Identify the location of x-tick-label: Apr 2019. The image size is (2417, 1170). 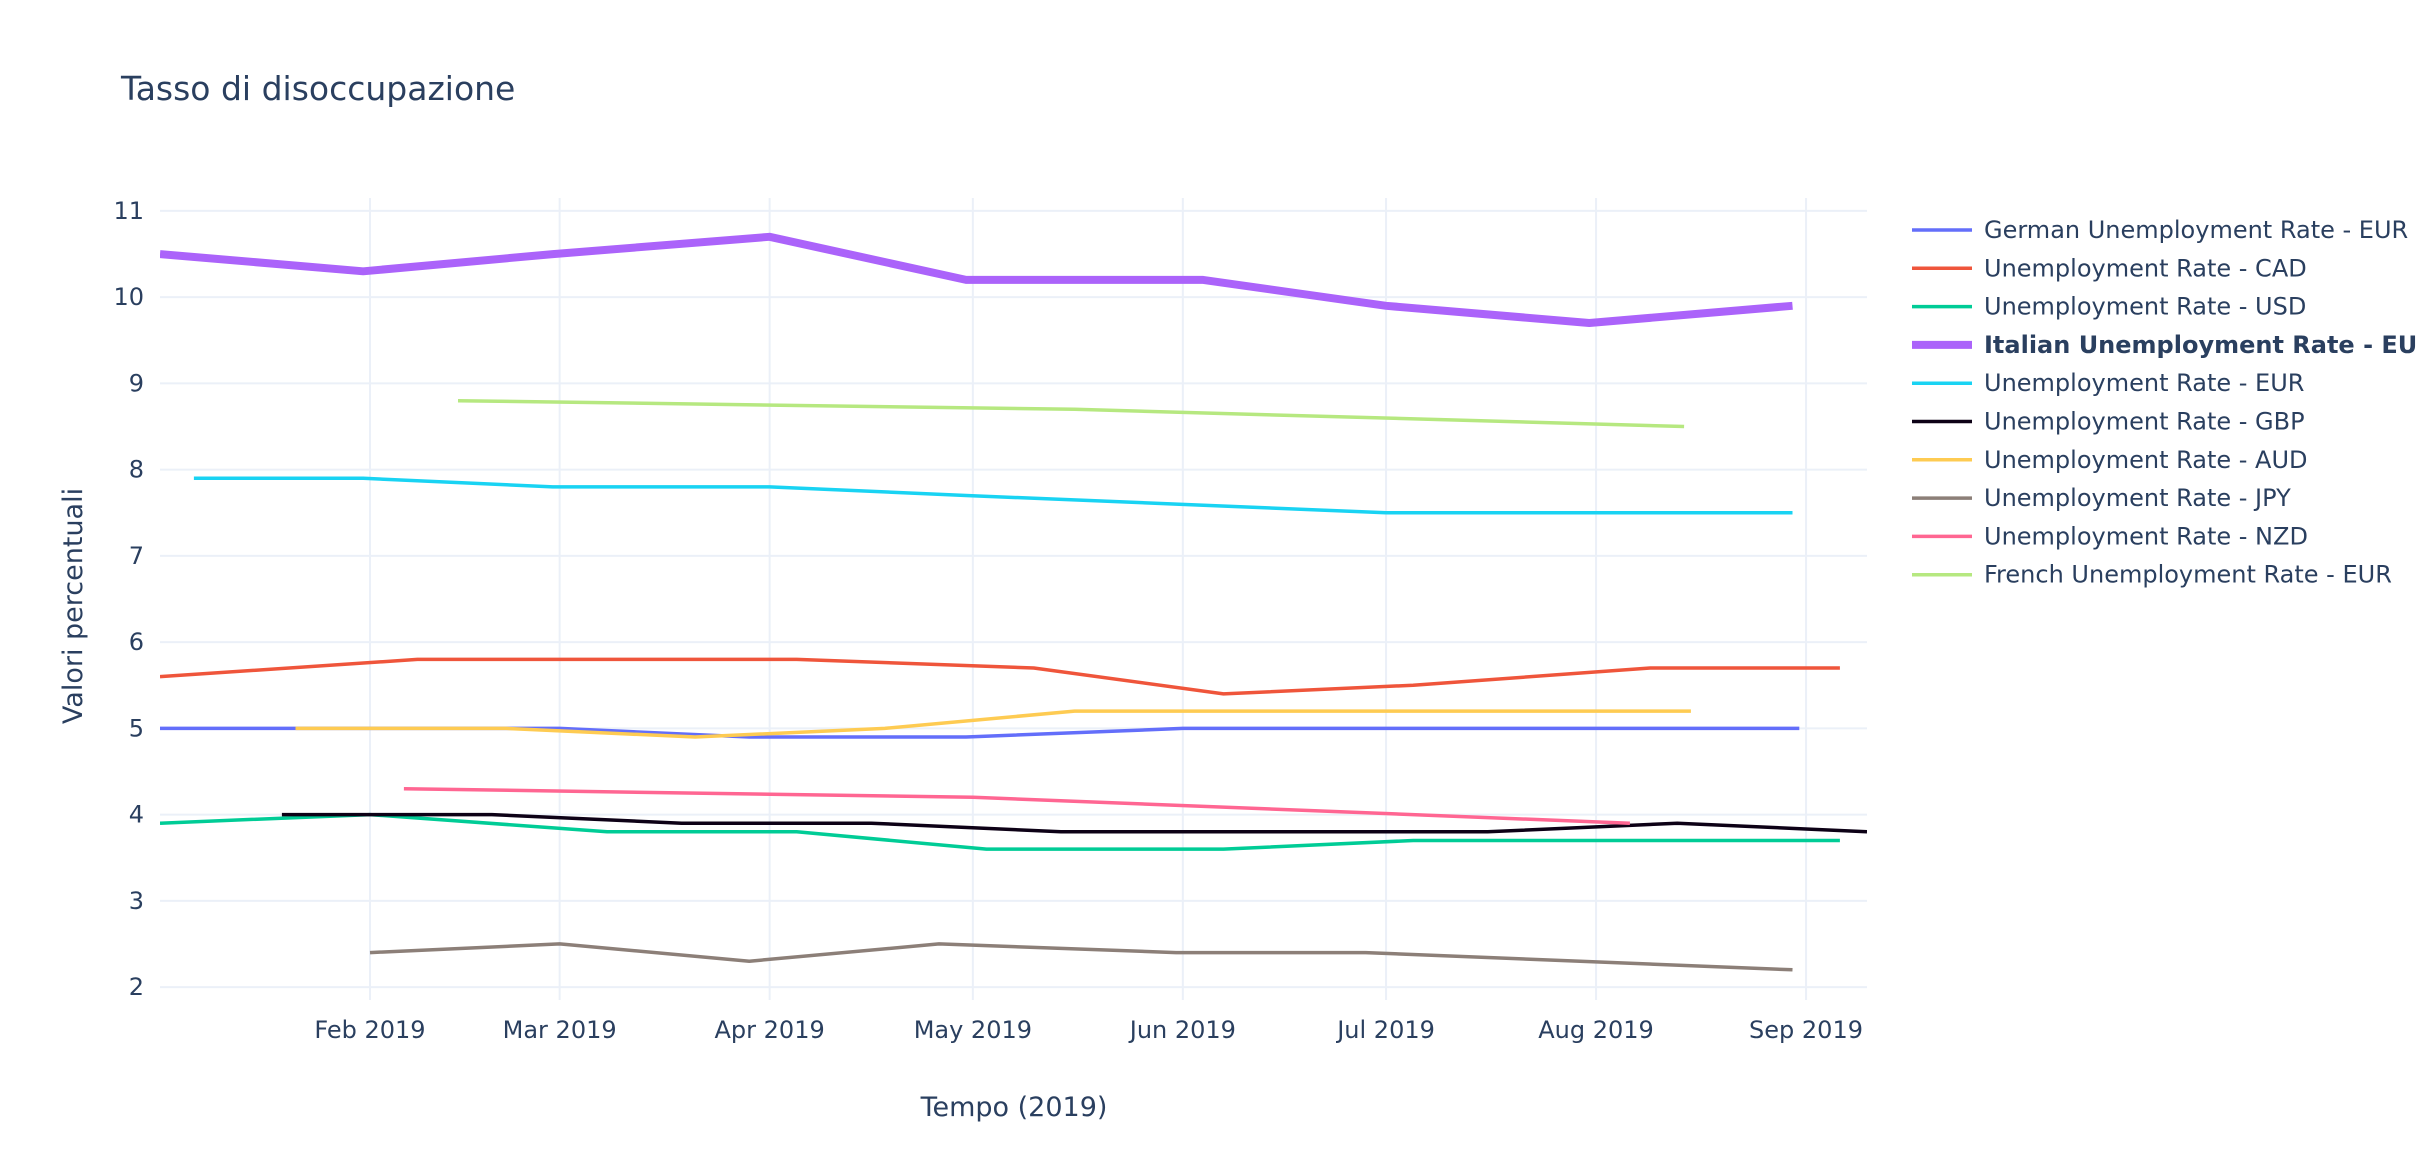
(770, 1030).